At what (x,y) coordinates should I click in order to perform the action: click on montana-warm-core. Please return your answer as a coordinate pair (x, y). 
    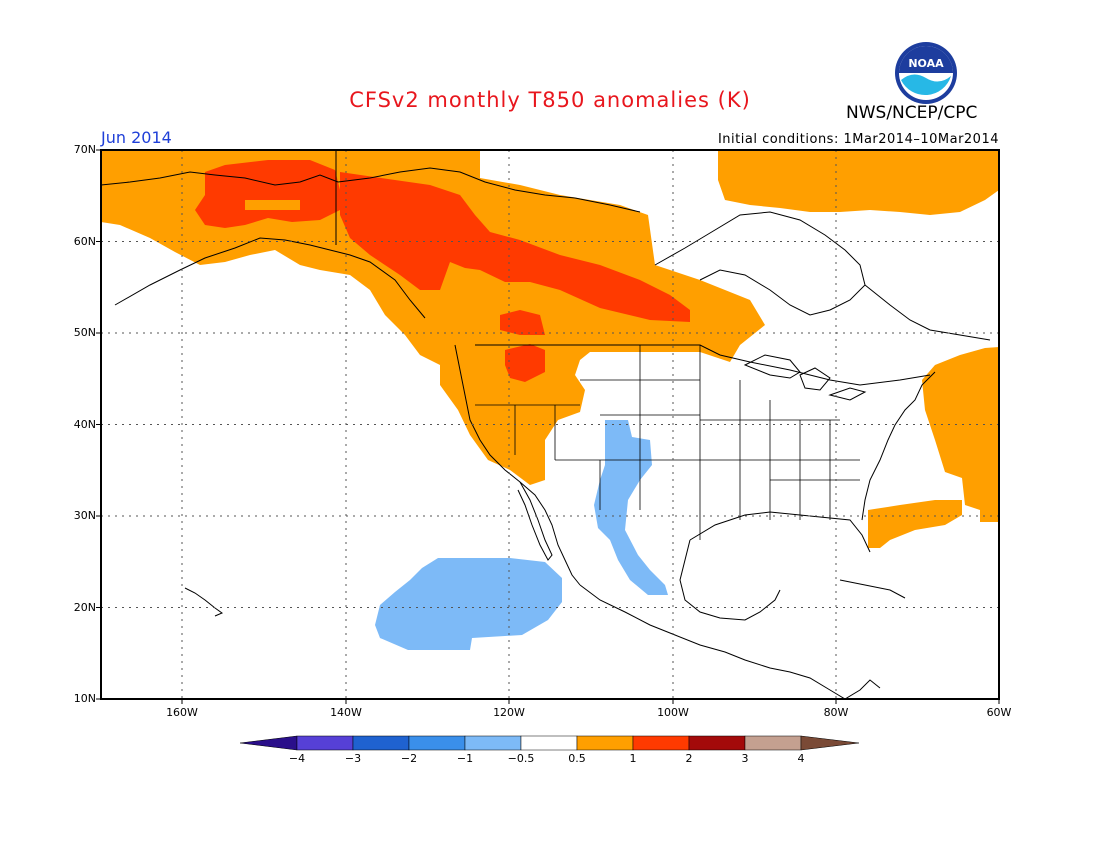
    Looking at the image, I should click on (525, 363).